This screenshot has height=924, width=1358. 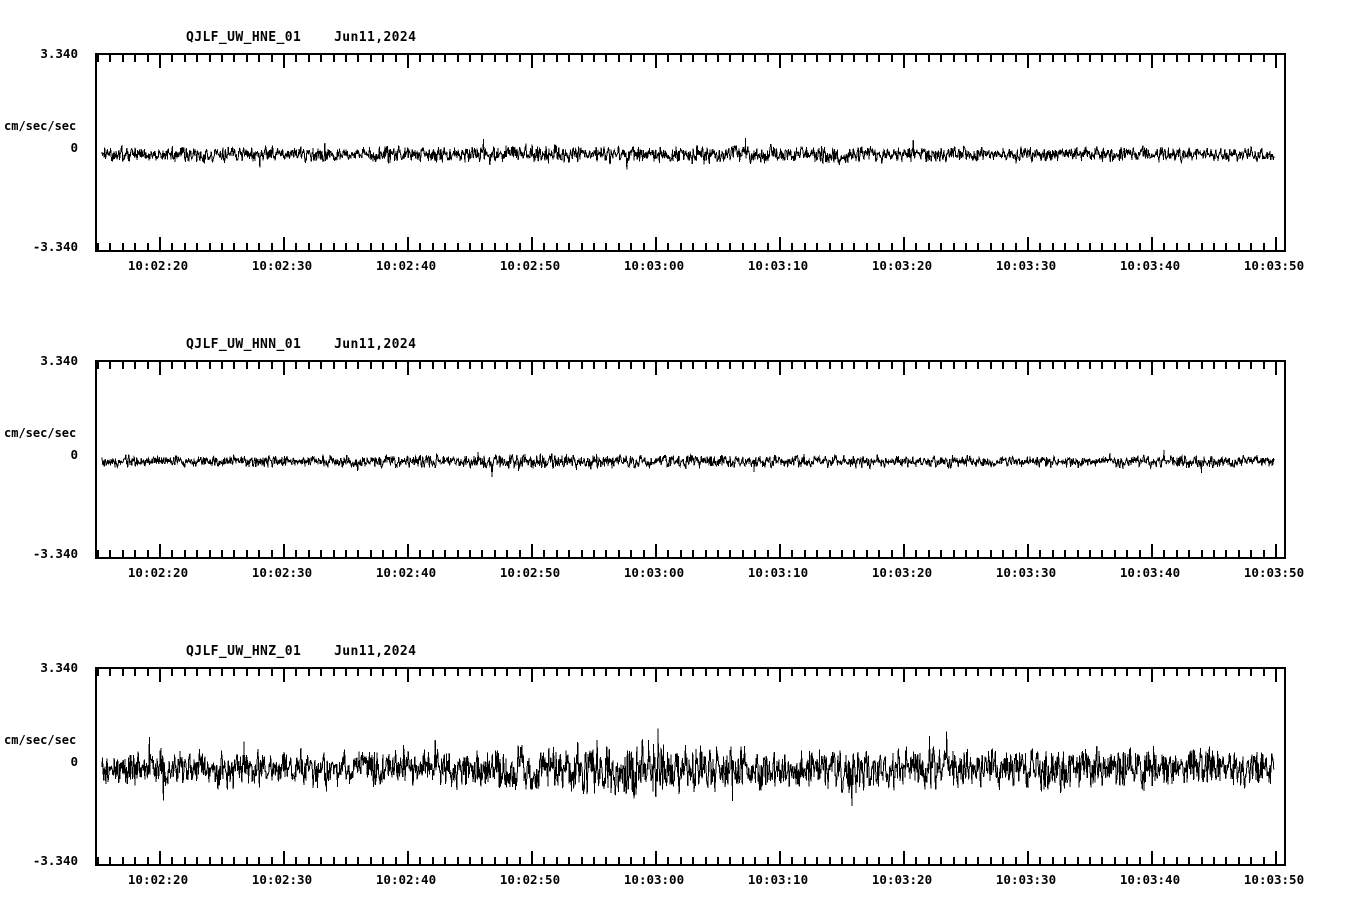 I want to click on x-tick-label: 10:03:50, so click(x=1274, y=572).